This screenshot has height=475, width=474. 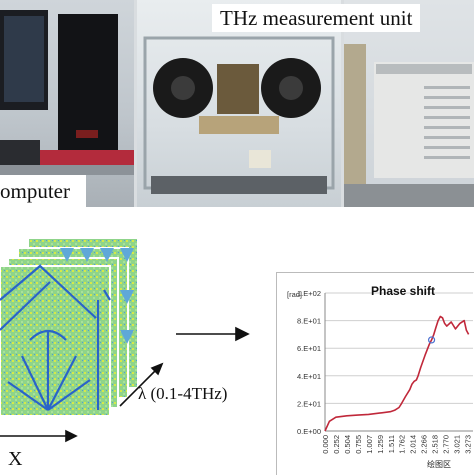 I want to click on heatmap-stack, so click(x=69, y=327).